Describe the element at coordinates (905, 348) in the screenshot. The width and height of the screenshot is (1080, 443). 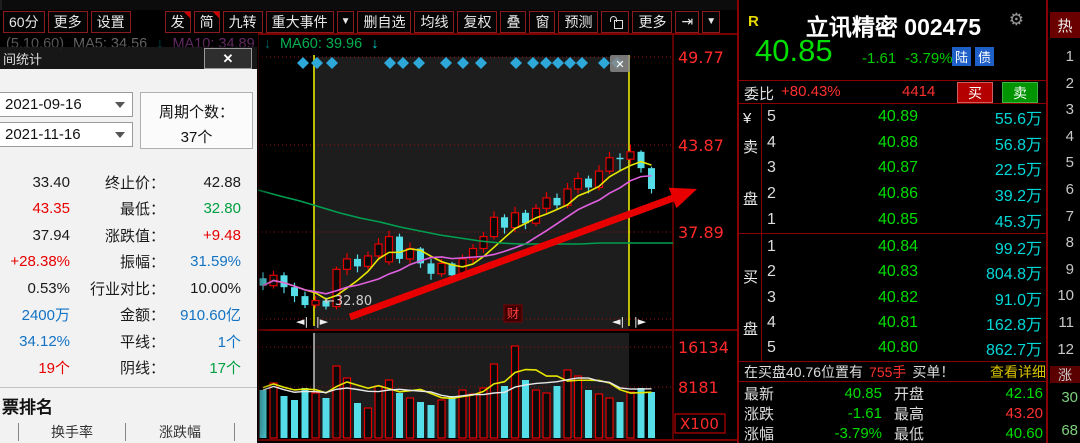
I see `bid-row: 5 40.80 862.7万` at that location.